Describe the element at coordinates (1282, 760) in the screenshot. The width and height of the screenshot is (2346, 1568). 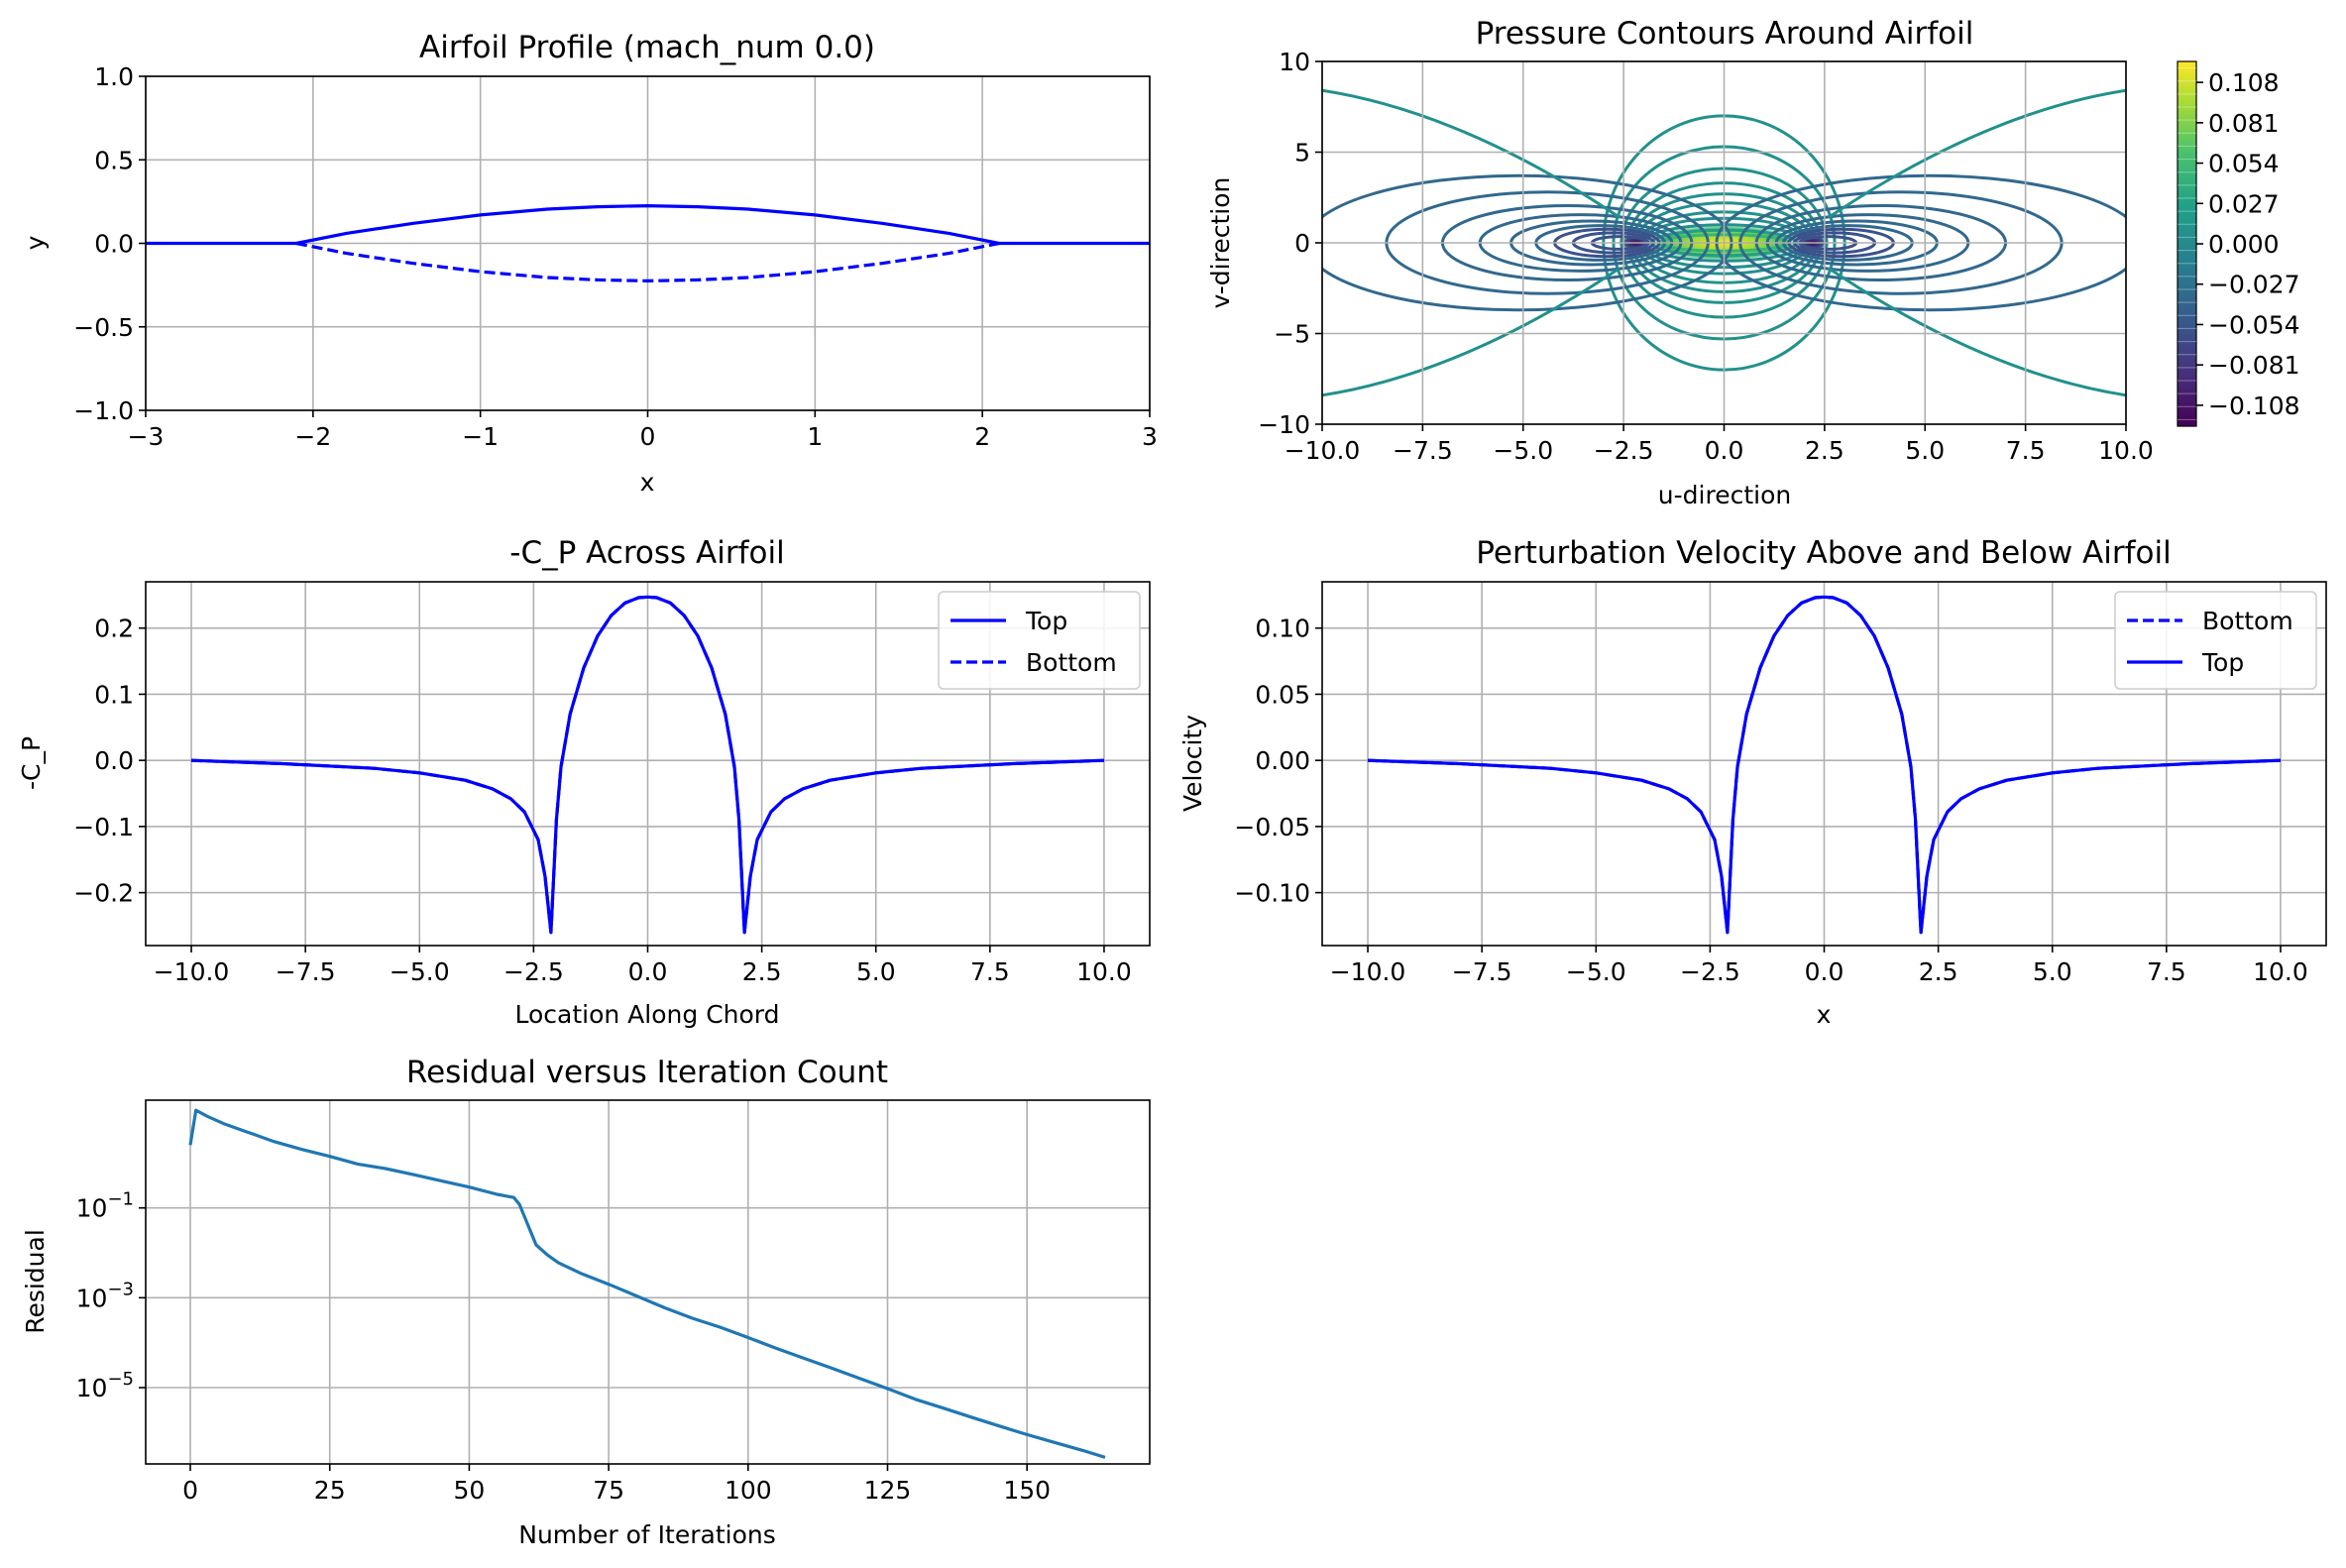
I see `y-tick-label: 0.00` at that location.